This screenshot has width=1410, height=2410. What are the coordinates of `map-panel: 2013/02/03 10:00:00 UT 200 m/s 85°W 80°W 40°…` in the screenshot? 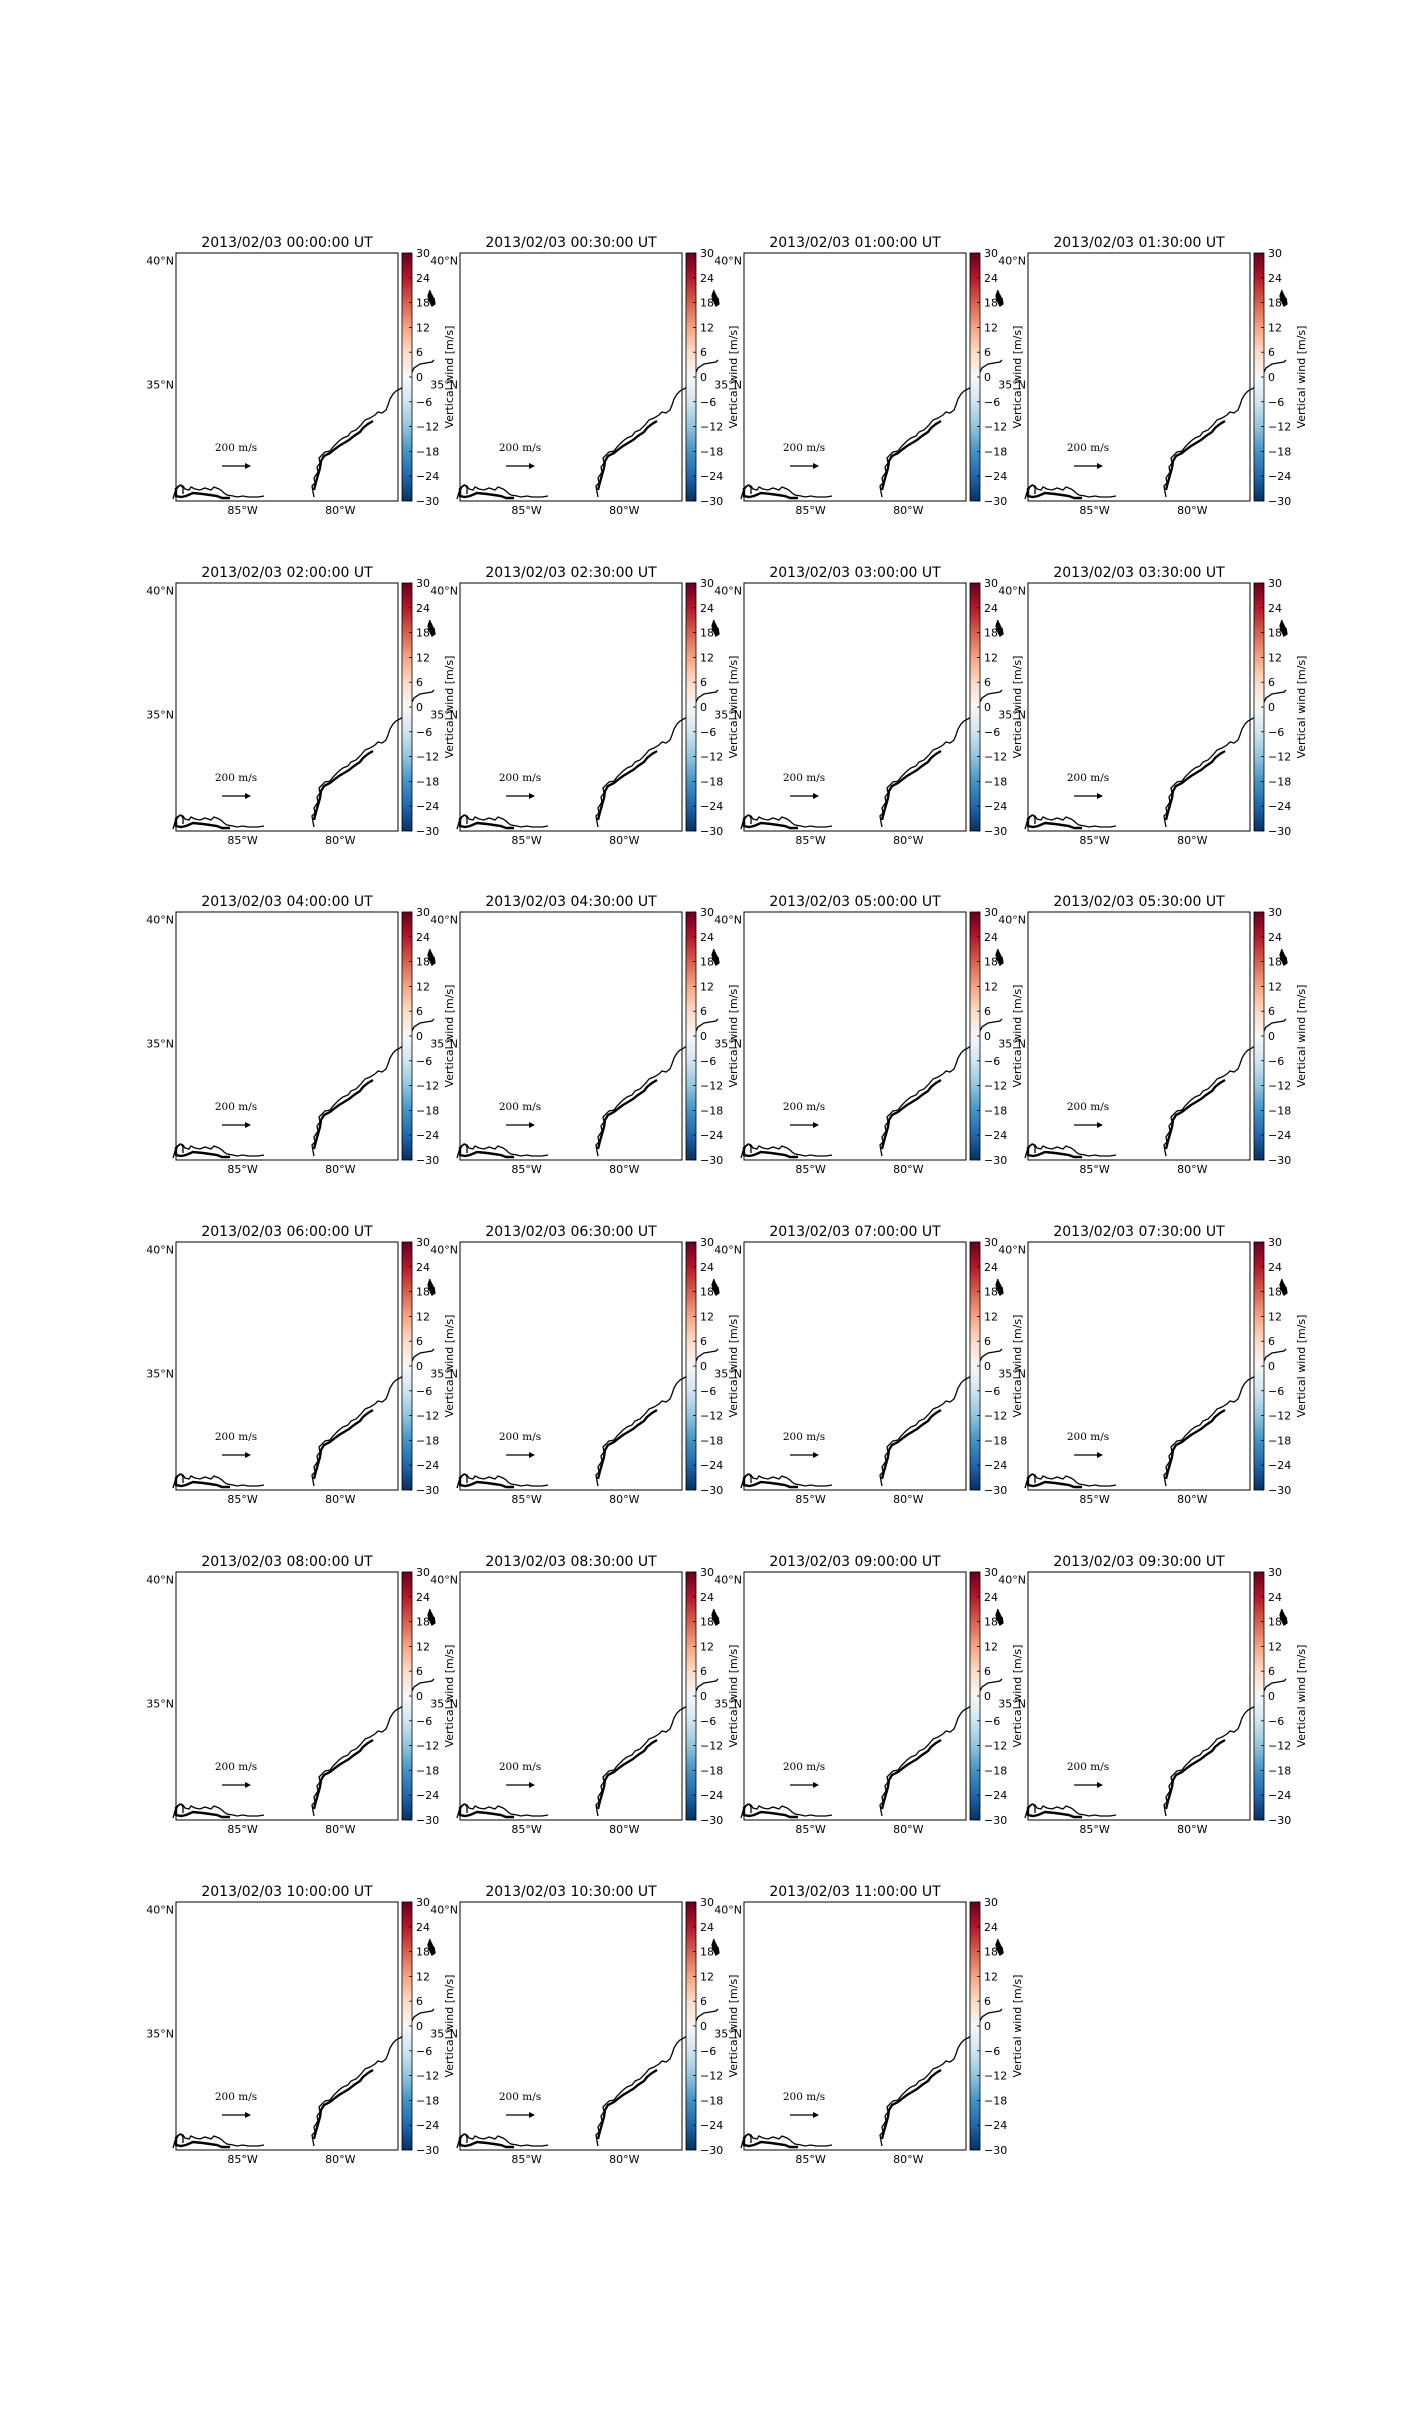 It's located at (301, 2025).